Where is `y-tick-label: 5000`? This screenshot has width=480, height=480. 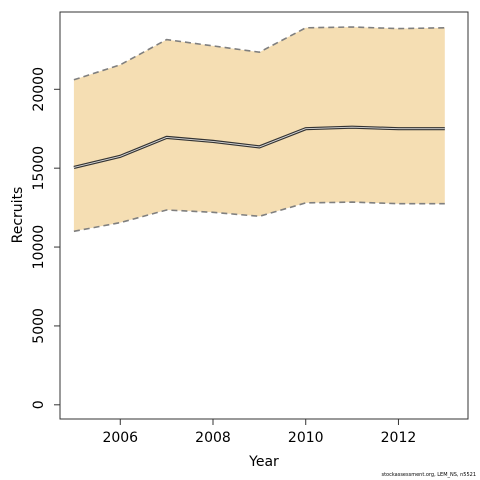
y-tick-label: 5000 is located at coordinates (39, 326).